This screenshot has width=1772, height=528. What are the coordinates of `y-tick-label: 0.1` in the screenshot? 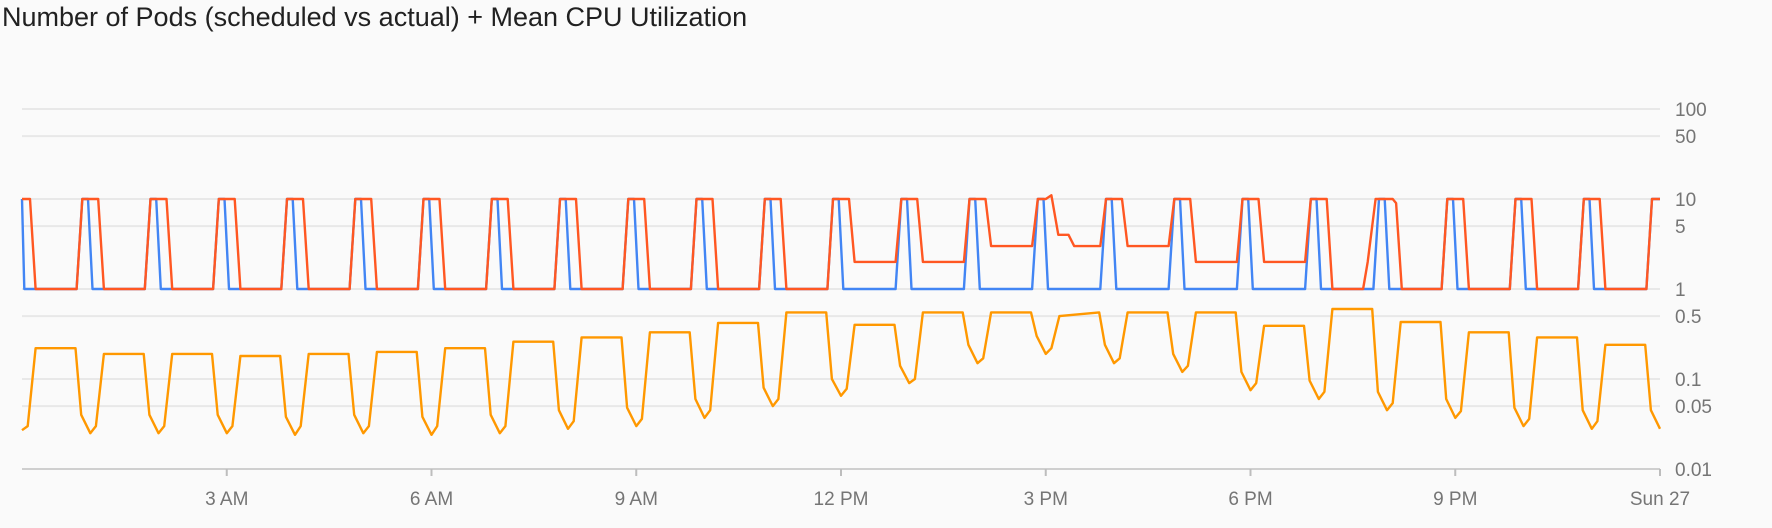 It's located at (1688, 380).